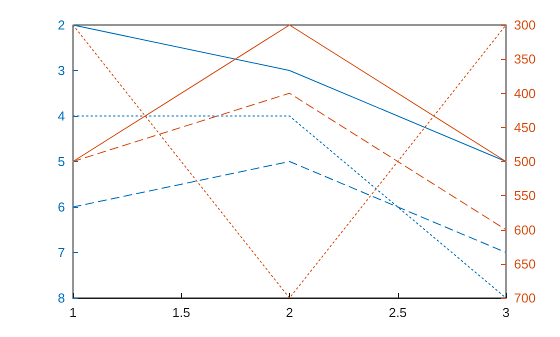  I want to click on y-tick-label: 4, so click(61, 116).